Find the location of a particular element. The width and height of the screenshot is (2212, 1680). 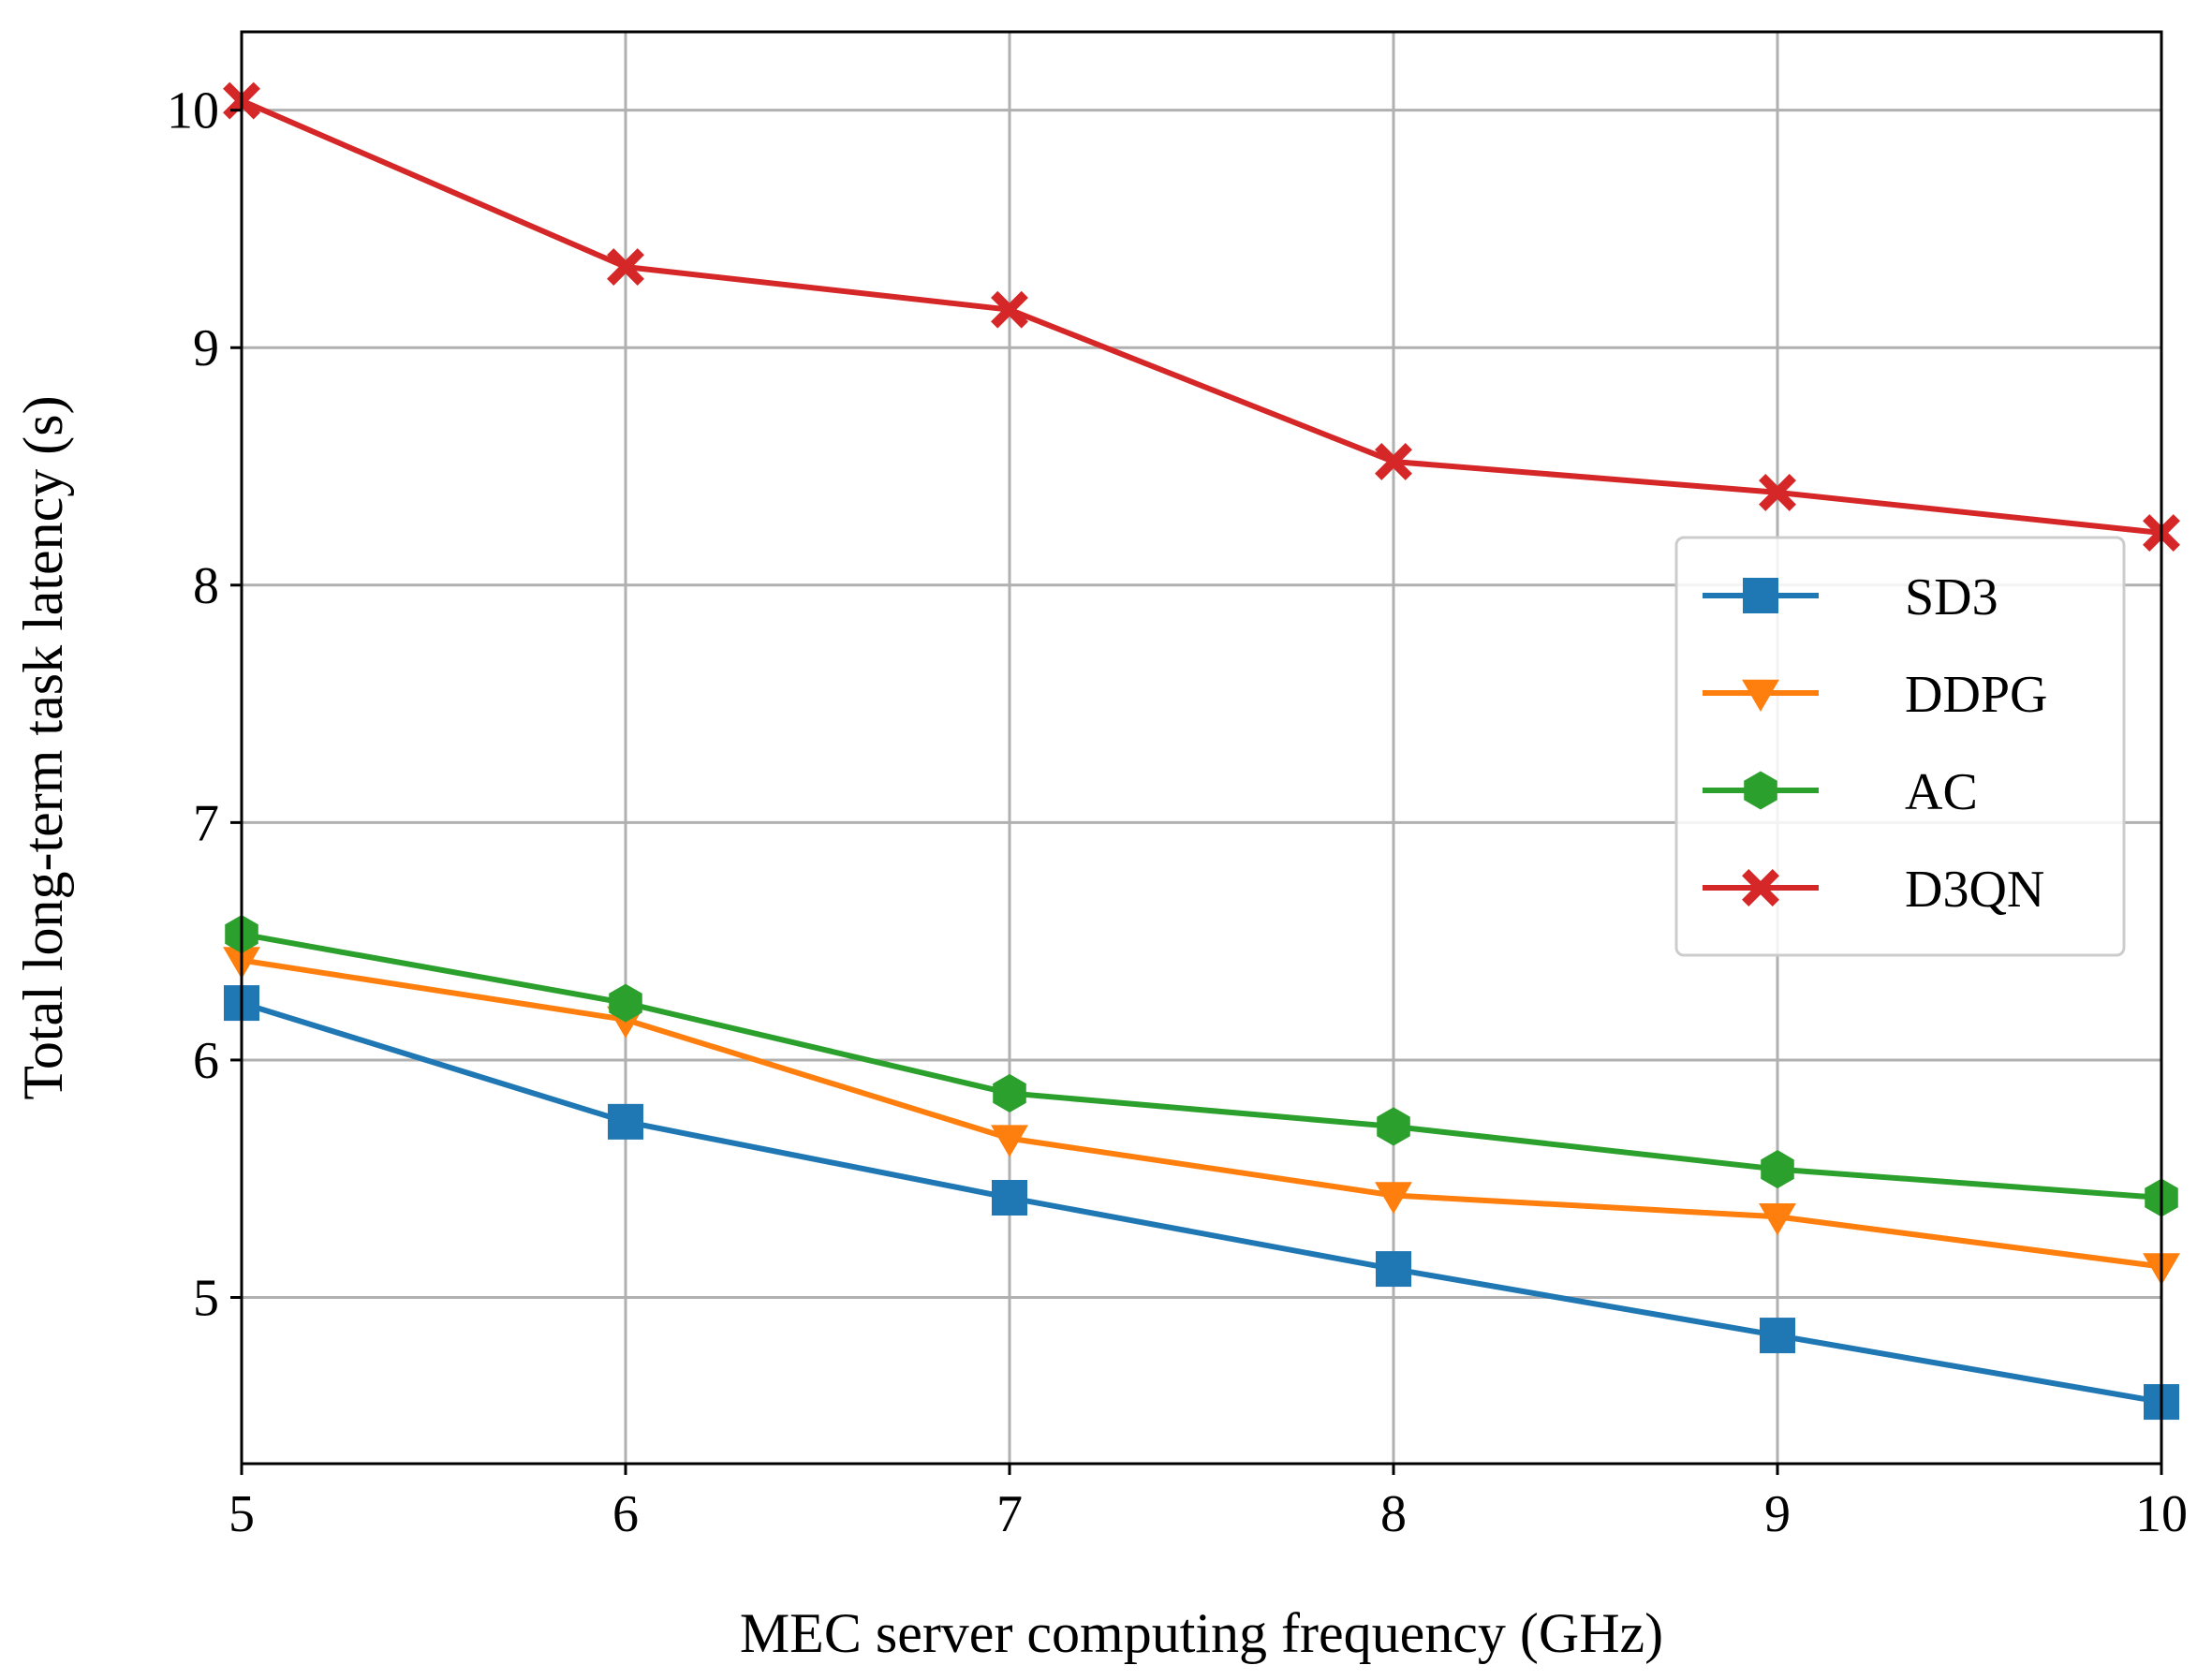

legend-item-ac: AC is located at coordinates (1840, 792).